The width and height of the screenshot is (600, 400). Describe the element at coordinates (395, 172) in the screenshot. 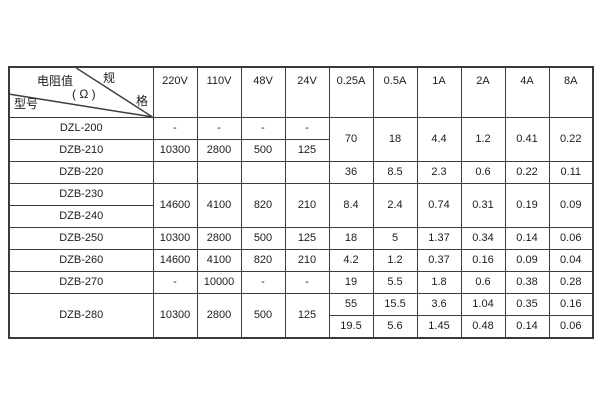

I see `dzb220-0-5a: 8.5` at that location.